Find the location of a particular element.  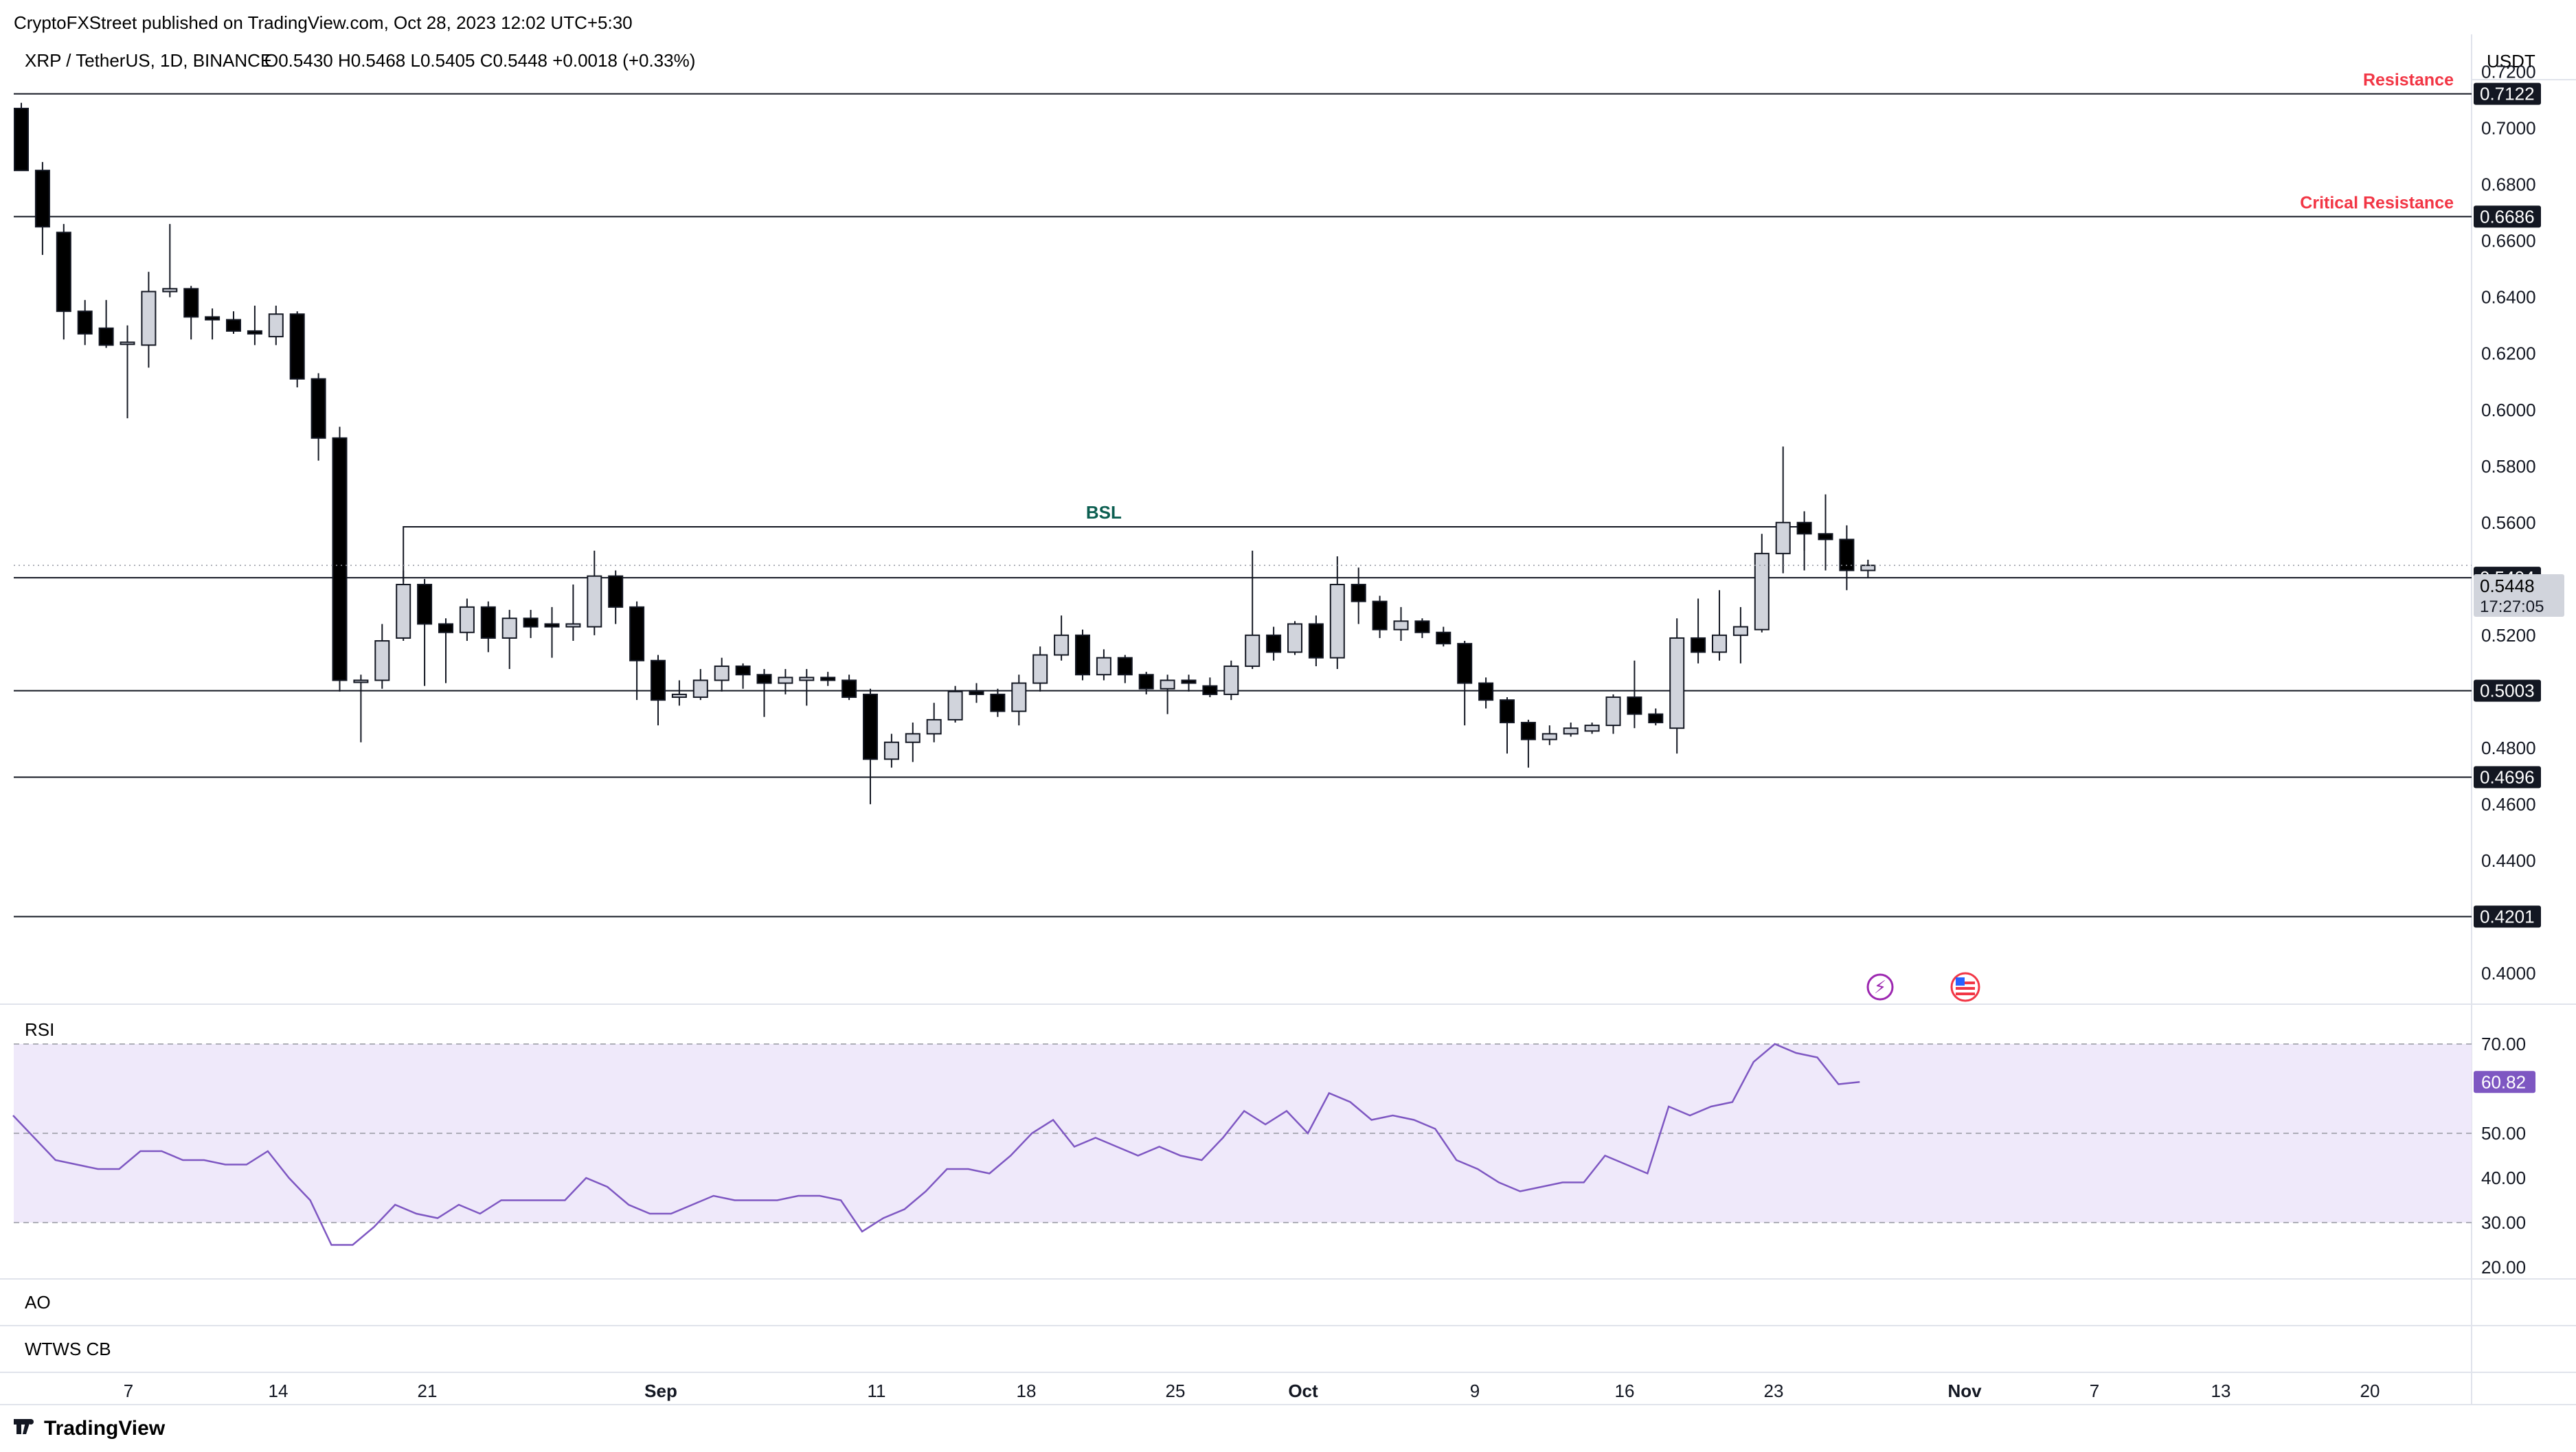

time-tick-13: 13 is located at coordinates (2221, 1391).